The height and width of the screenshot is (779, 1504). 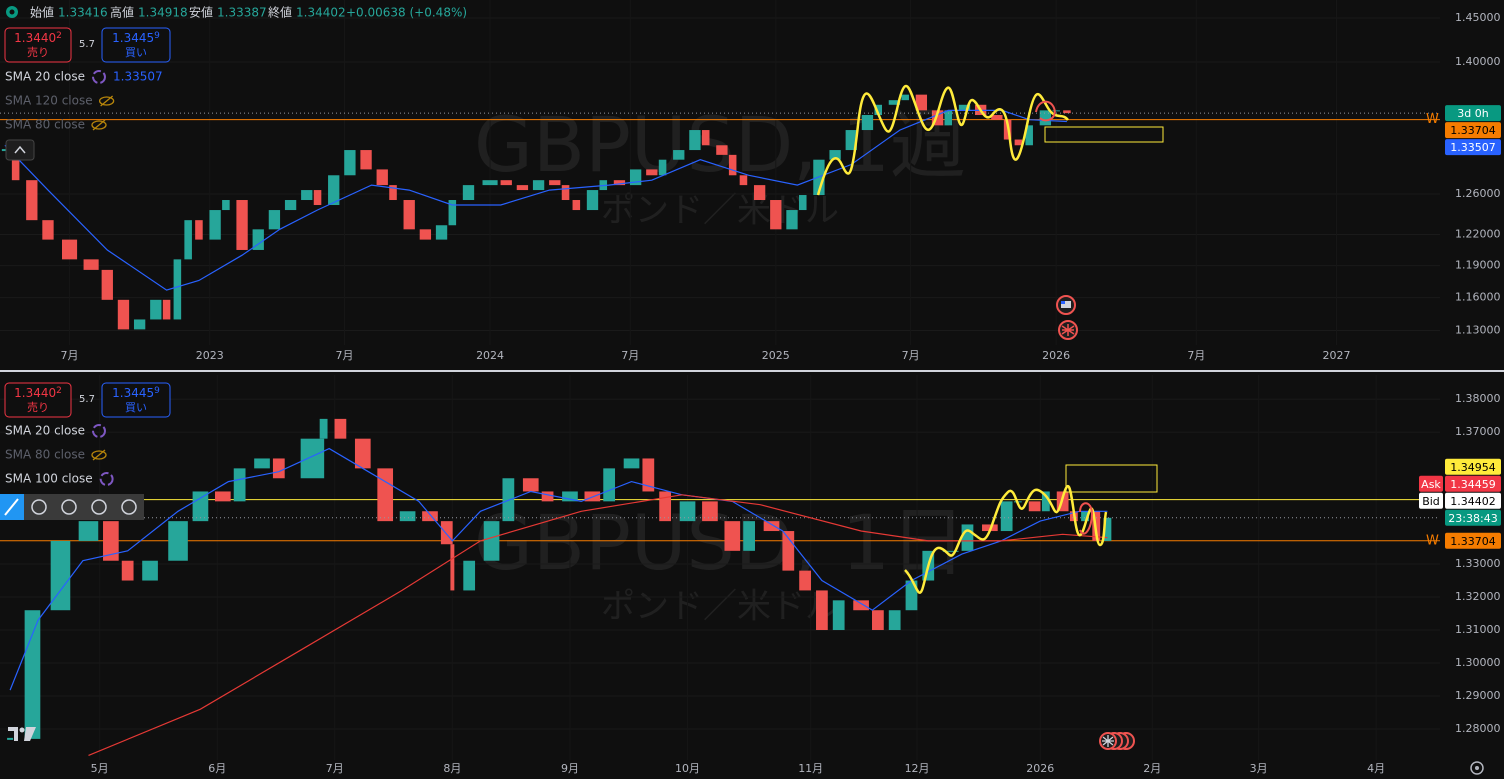 I want to click on y-tick-label: 1.26000, so click(x=1478, y=193).